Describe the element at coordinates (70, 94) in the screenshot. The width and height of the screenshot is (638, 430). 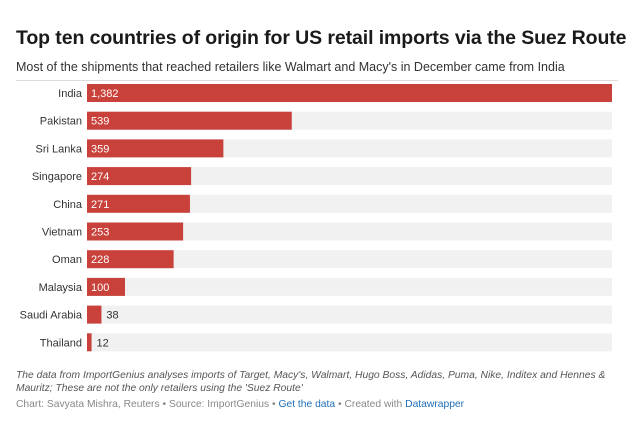
I see `category-label: India` at that location.